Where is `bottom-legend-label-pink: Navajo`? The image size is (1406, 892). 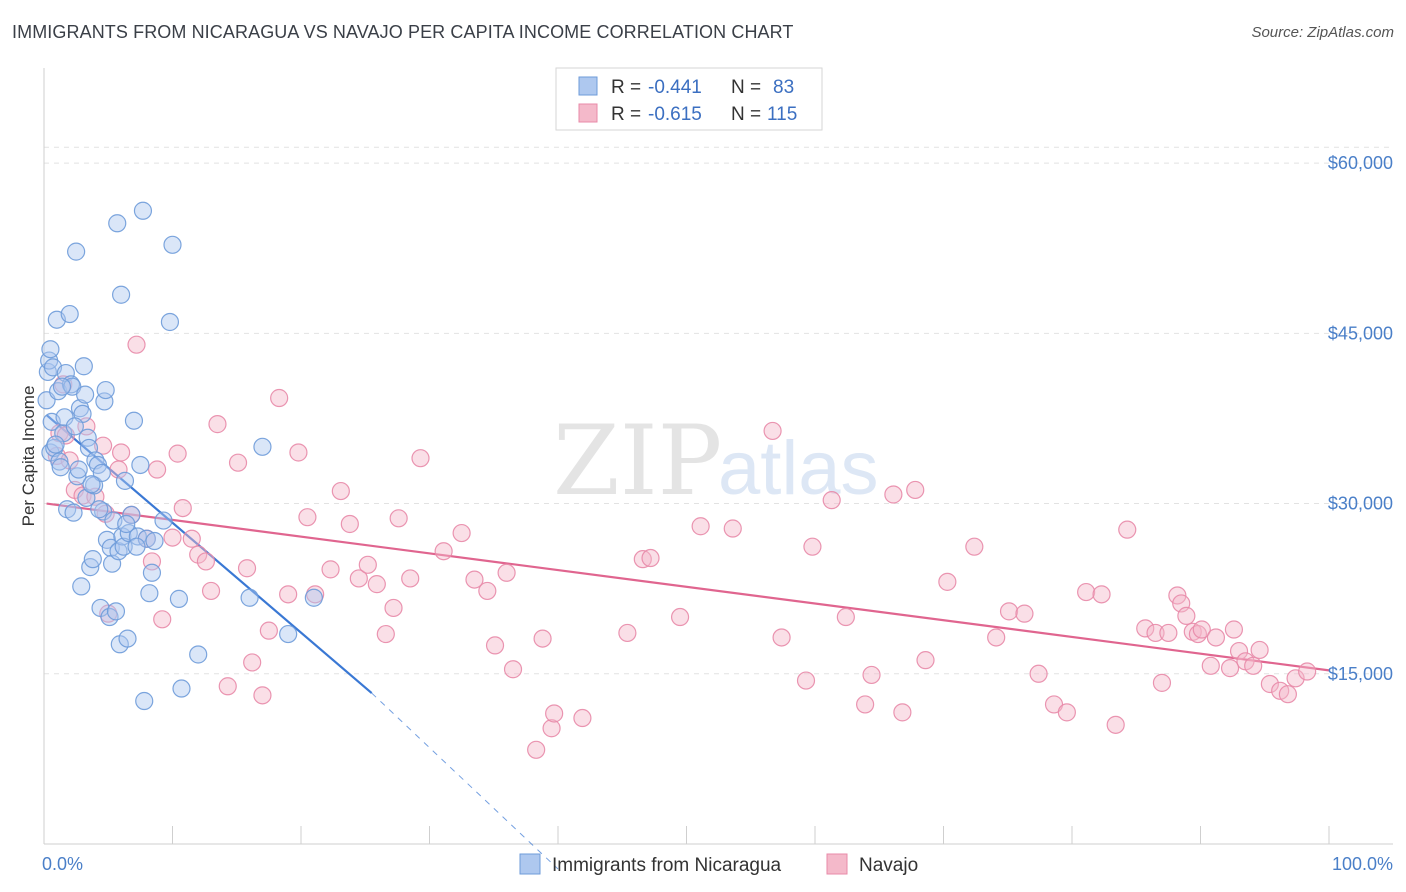
bottom-legend-label-pink: Navajo is located at coordinates (888, 865).